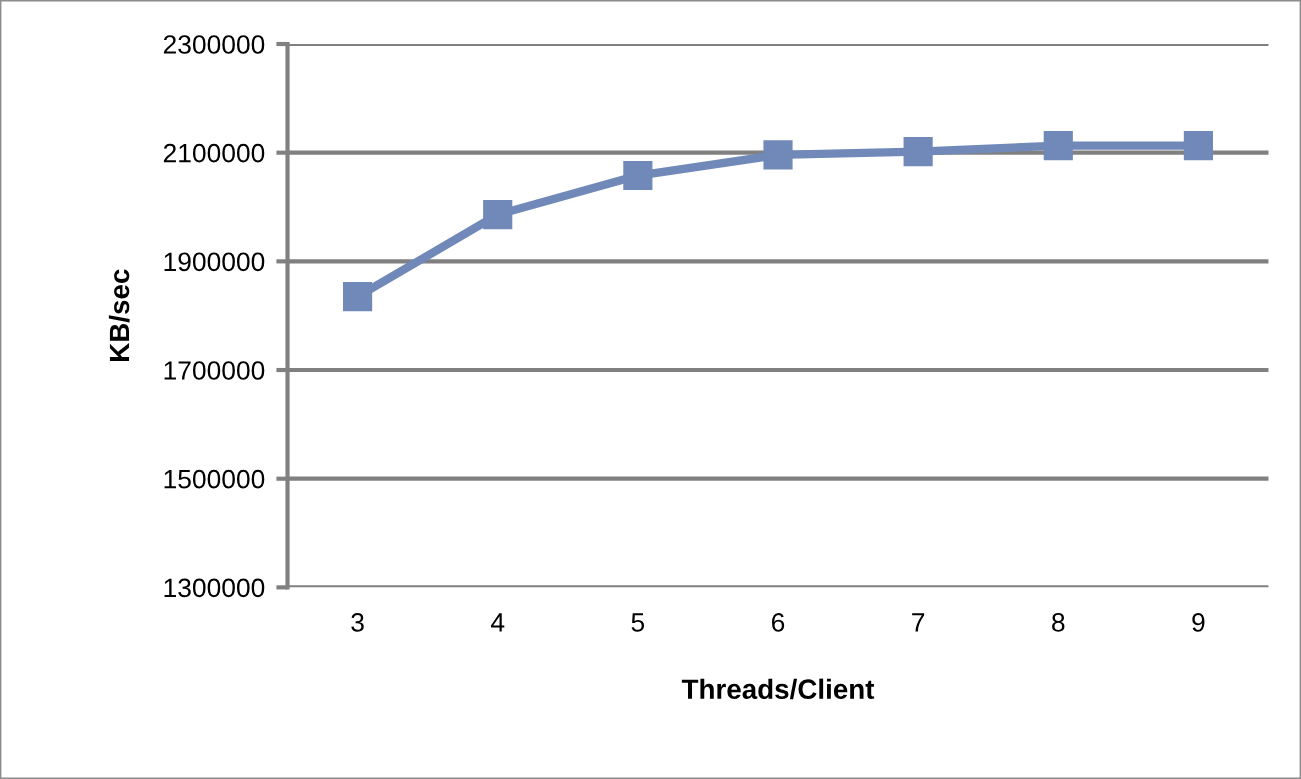 The width and height of the screenshot is (1301, 779). Describe the element at coordinates (918, 622) in the screenshot. I see `x-tick-label: 7` at that location.